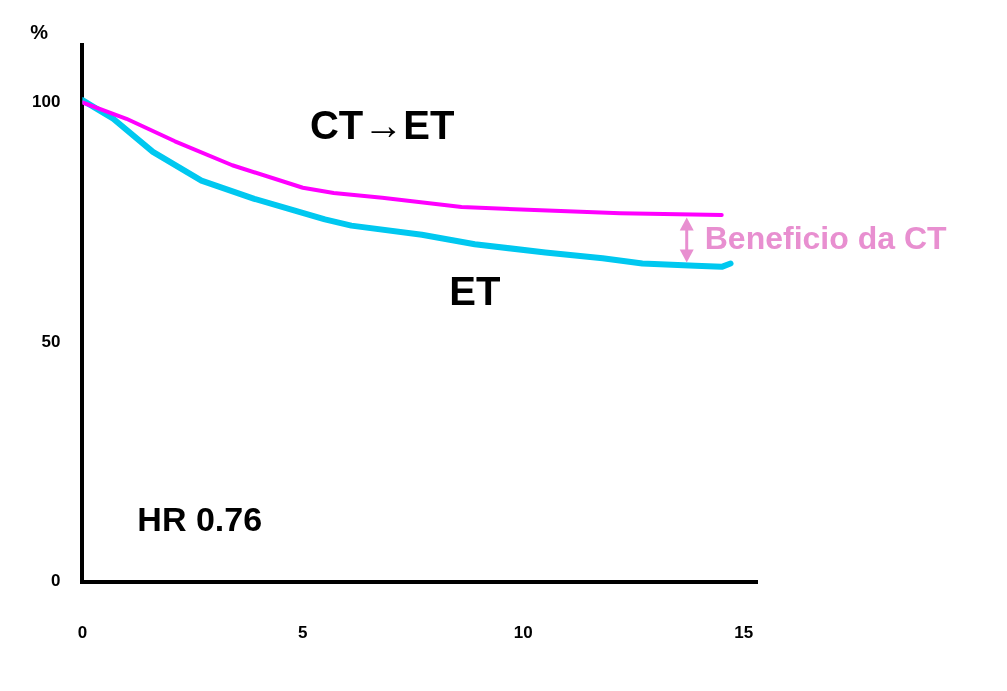 This screenshot has height=691, width=1007. I want to click on x-tick-label: 5, so click(303, 633).